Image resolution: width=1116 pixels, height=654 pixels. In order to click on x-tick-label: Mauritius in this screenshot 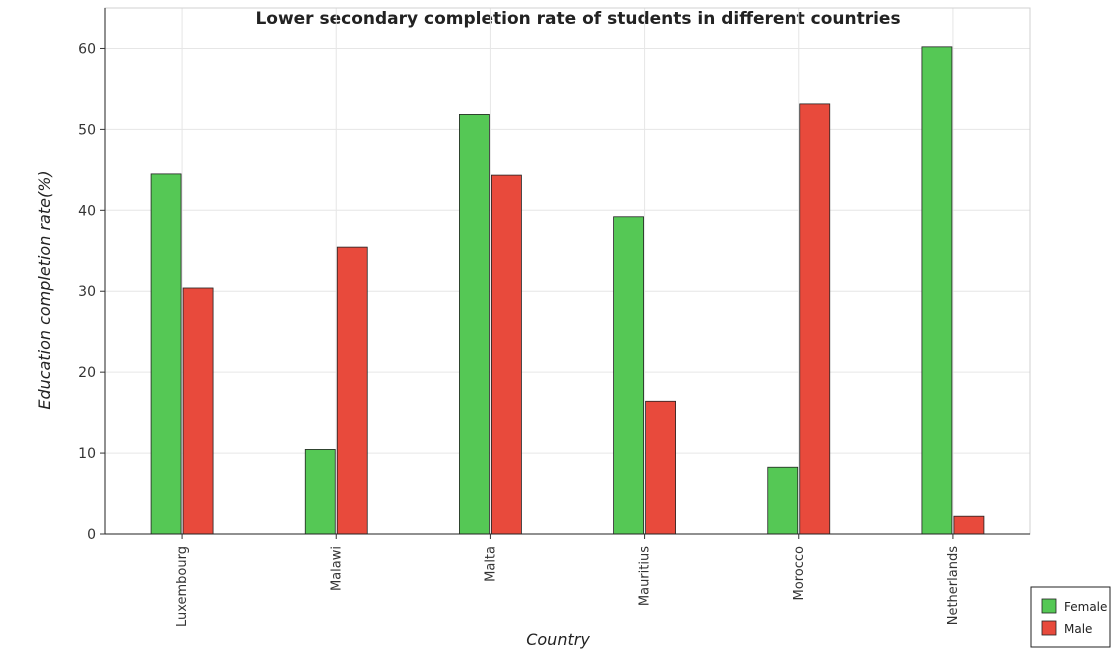, I will do `click(645, 576)`.